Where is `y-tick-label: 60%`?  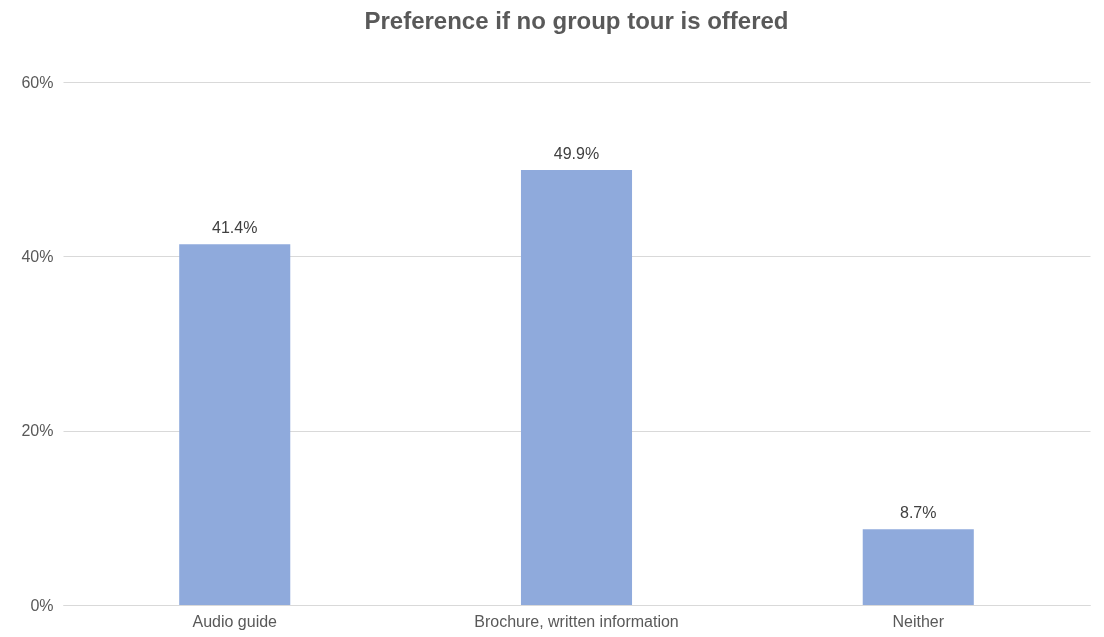 y-tick-label: 60% is located at coordinates (37, 82).